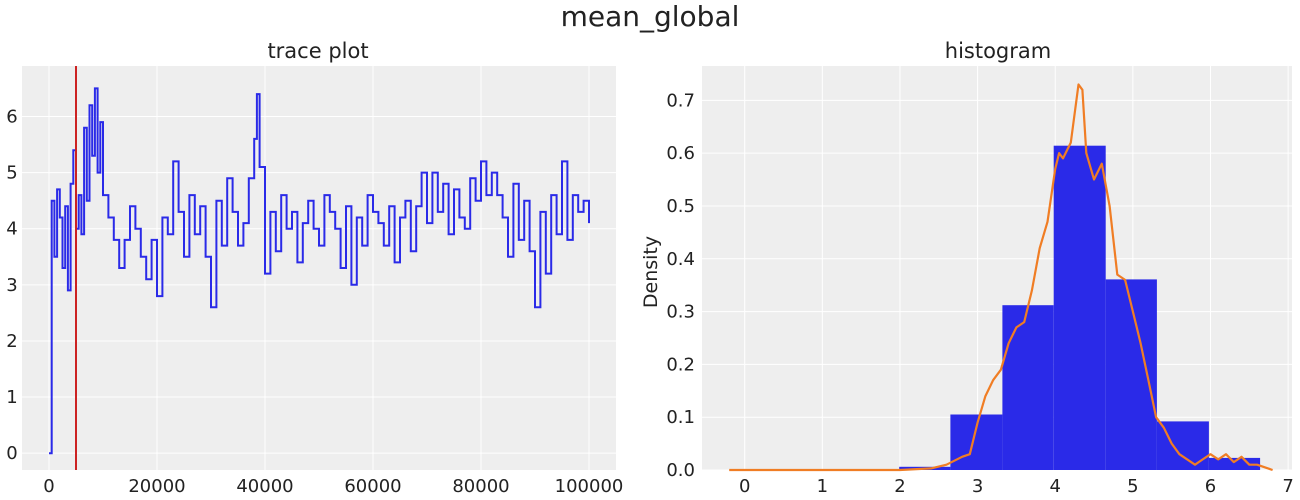  I want to click on trace-x-tick-label: 20000, so click(156, 486).